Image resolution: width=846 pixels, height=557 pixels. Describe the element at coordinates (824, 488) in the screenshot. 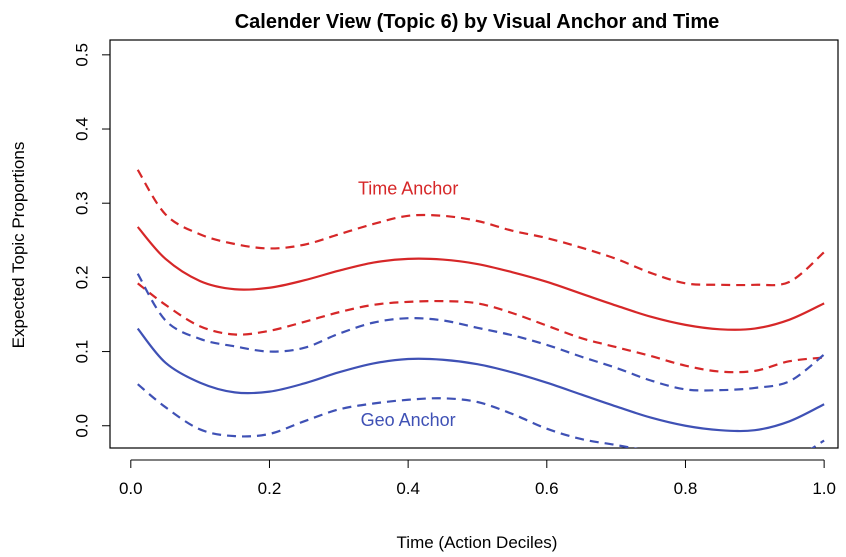

I see `x-tick-label: 1.0` at that location.